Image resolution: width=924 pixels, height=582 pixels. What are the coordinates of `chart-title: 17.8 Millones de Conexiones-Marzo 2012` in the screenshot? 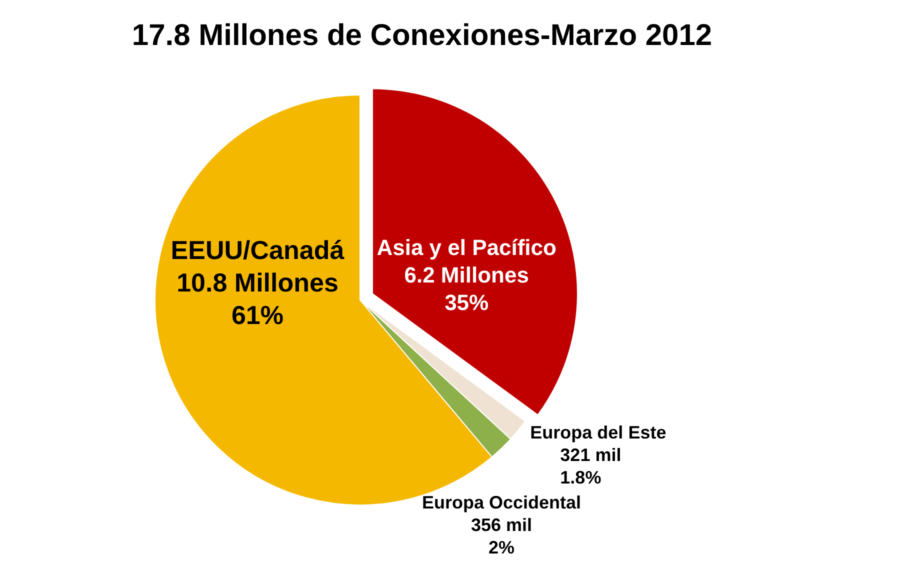 It's located at (422, 35).